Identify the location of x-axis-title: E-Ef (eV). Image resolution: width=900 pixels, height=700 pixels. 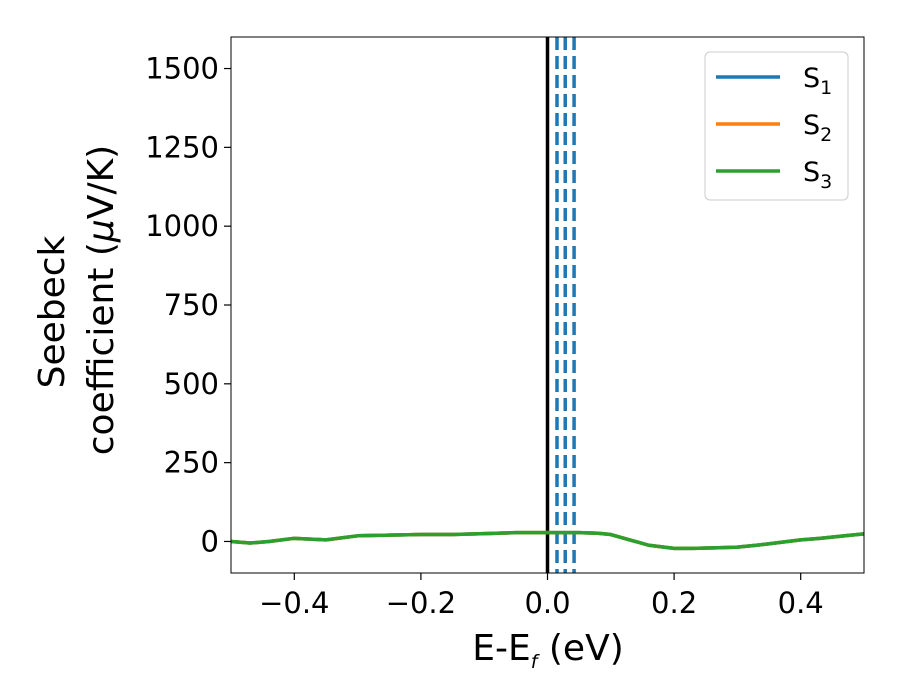
(548, 650).